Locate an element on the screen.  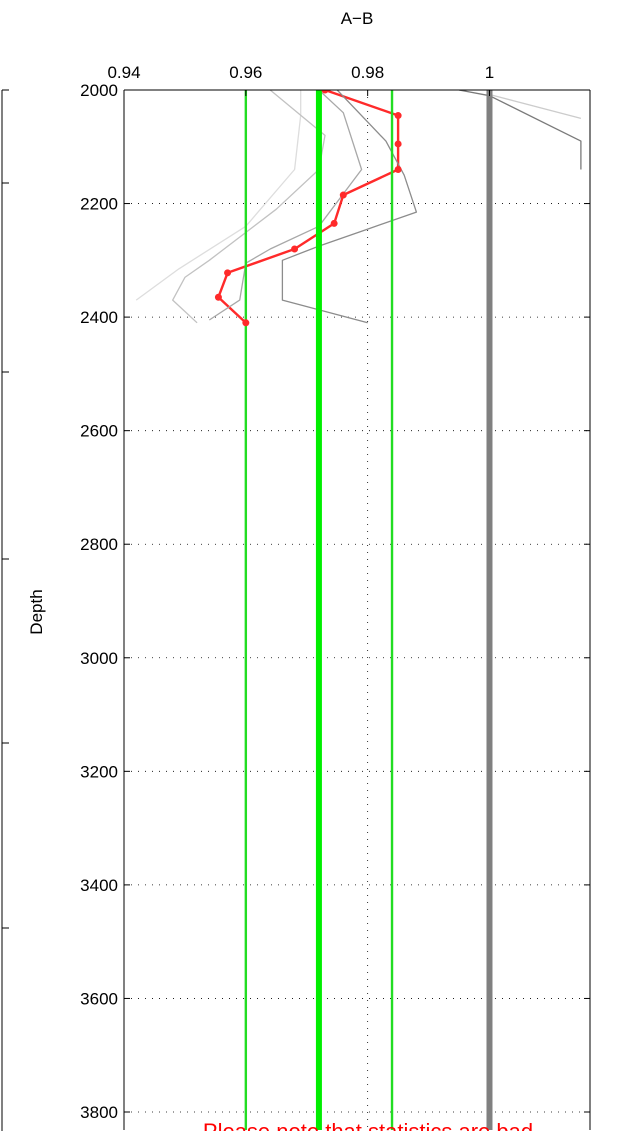
y-axis-label: Depth is located at coordinates (36, 611).